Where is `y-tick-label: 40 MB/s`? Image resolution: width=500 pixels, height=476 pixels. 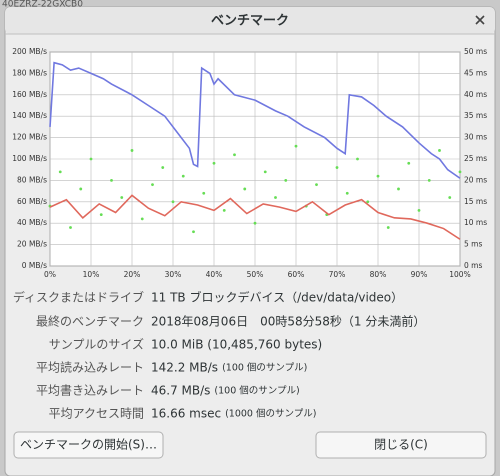
y-tick-label: 40 MB/s is located at coordinates (32, 222).